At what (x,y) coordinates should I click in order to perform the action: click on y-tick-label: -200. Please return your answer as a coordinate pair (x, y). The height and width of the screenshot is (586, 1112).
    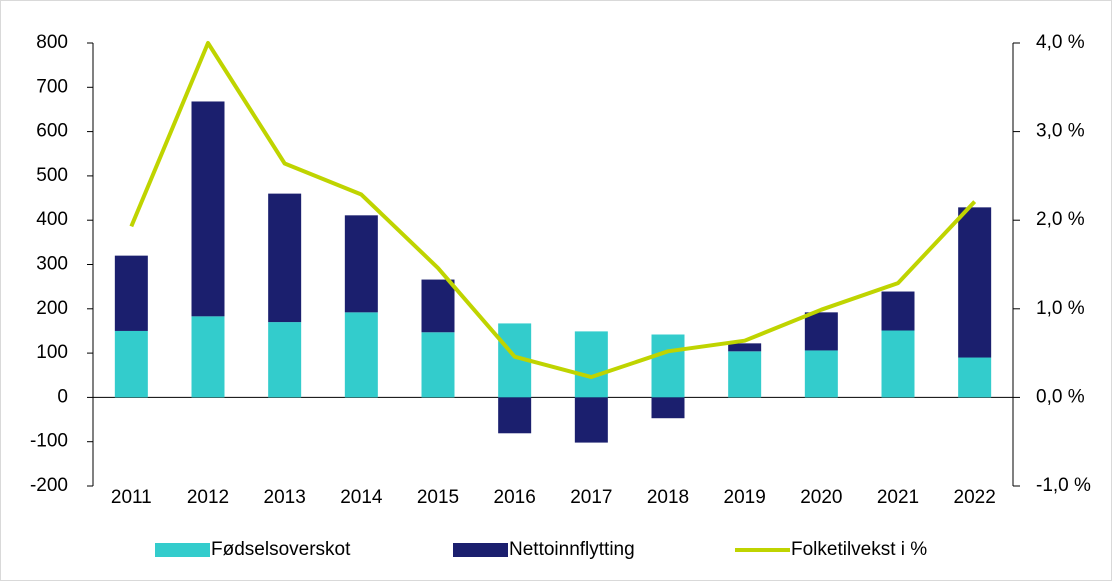
    Looking at the image, I should click on (49, 485).